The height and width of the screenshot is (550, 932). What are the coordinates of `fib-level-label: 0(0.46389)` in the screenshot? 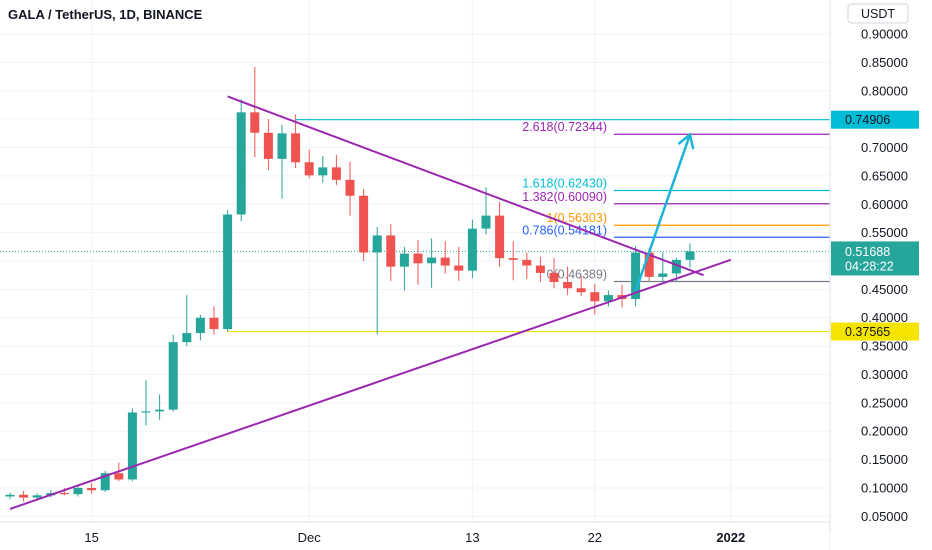 It's located at (577, 274).